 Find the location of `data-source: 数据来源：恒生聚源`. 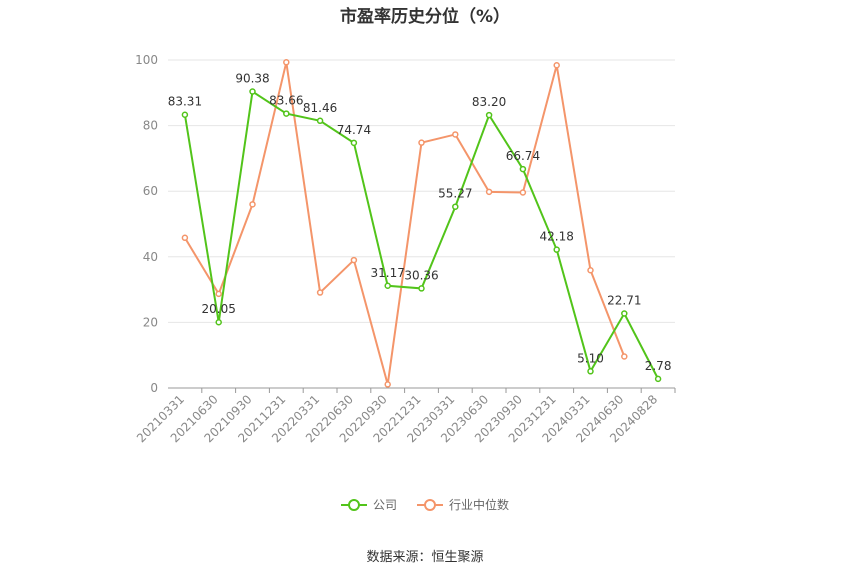

data-source: 数据来源：恒生聚源 is located at coordinates (425, 557).